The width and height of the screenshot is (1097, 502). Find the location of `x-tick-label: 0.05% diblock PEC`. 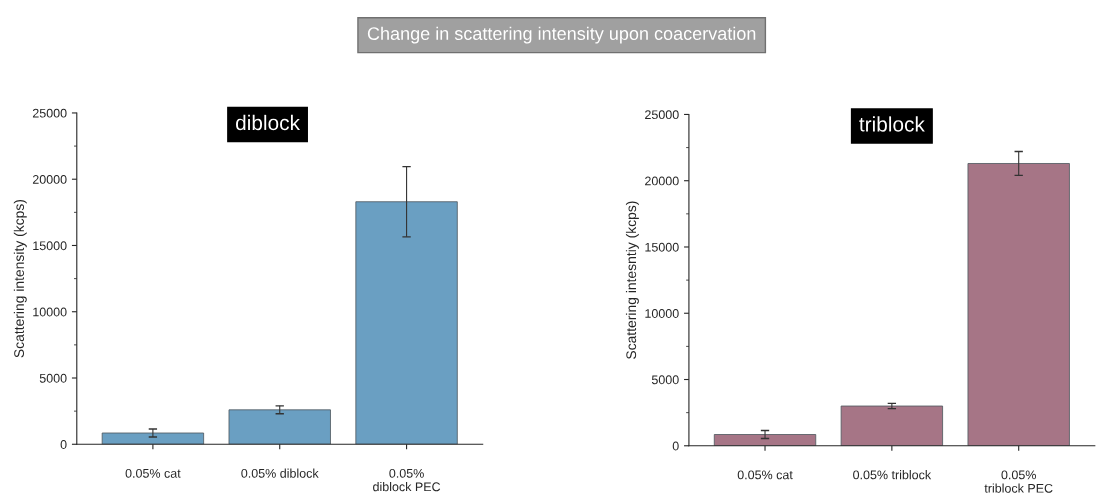

x-tick-label: 0.05% diblock PEC is located at coordinates (407, 480).